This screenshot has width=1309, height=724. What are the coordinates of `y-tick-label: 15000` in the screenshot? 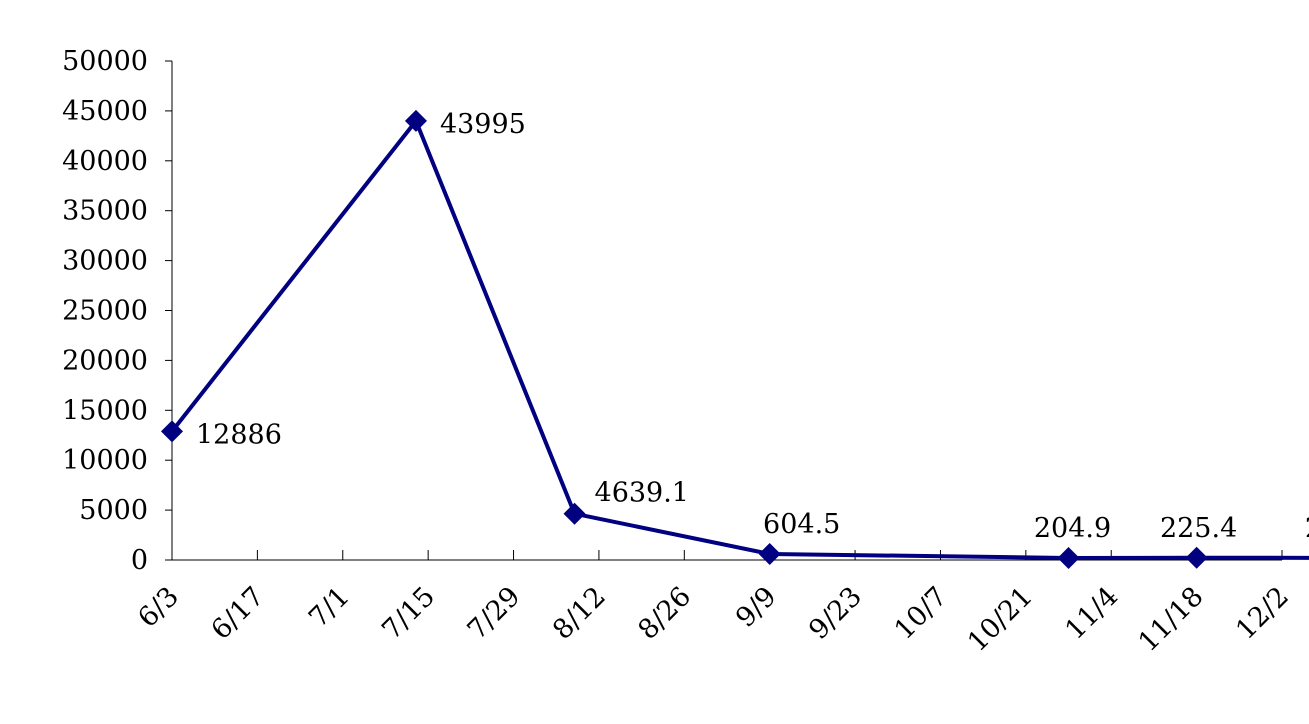 It's located at (105, 410).